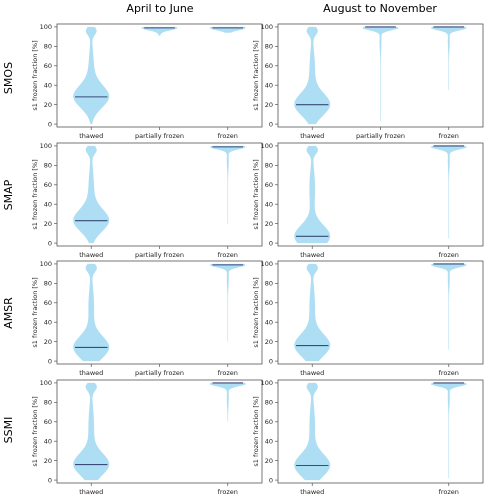  Describe the element at coordinates (8, 78) in the screenshot. I see `row-label-smos: SMOS` at that location.